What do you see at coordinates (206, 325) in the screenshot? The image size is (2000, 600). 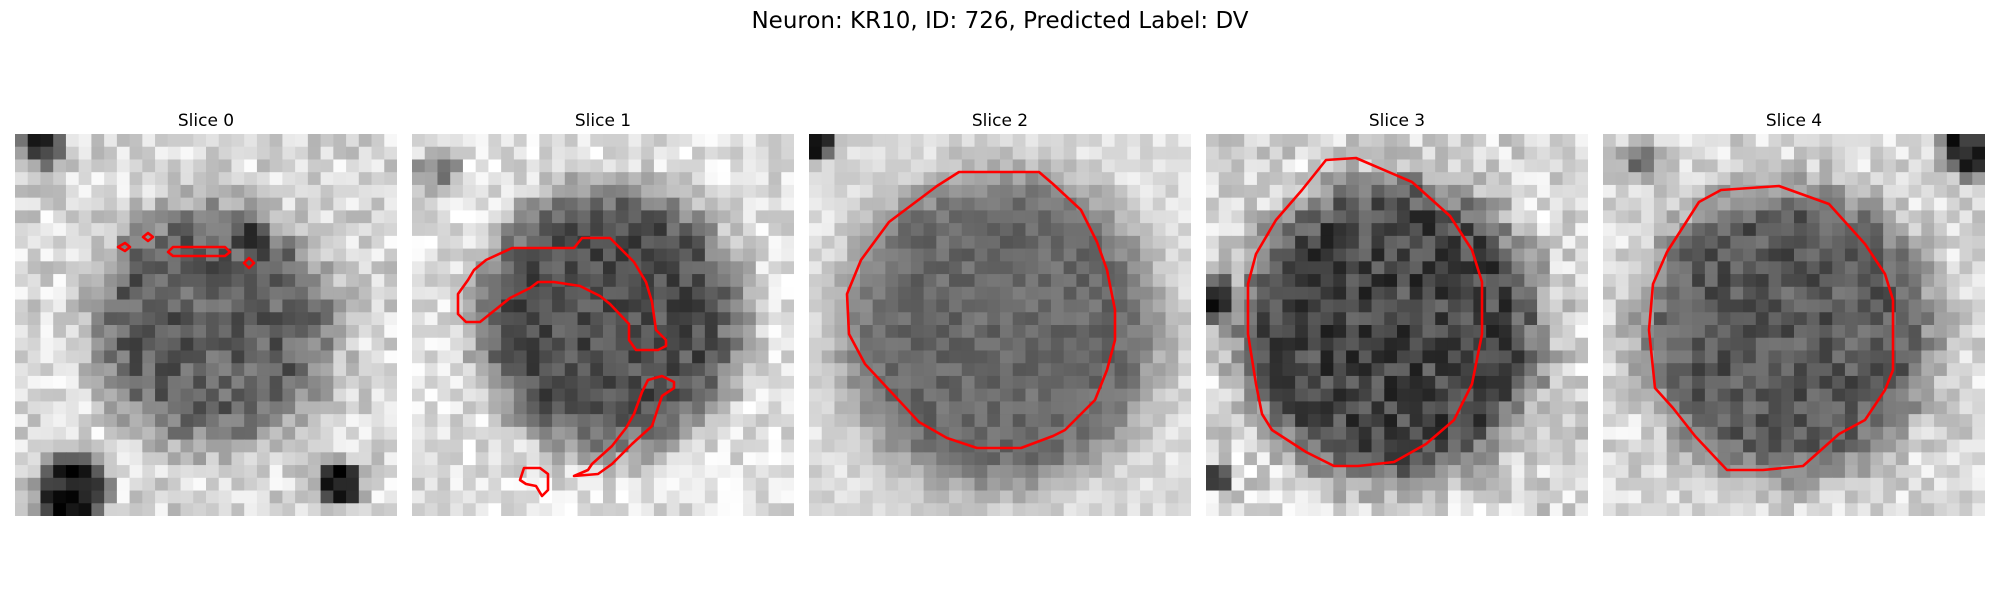 I see `slice-image` at bounding box center [206, 325].